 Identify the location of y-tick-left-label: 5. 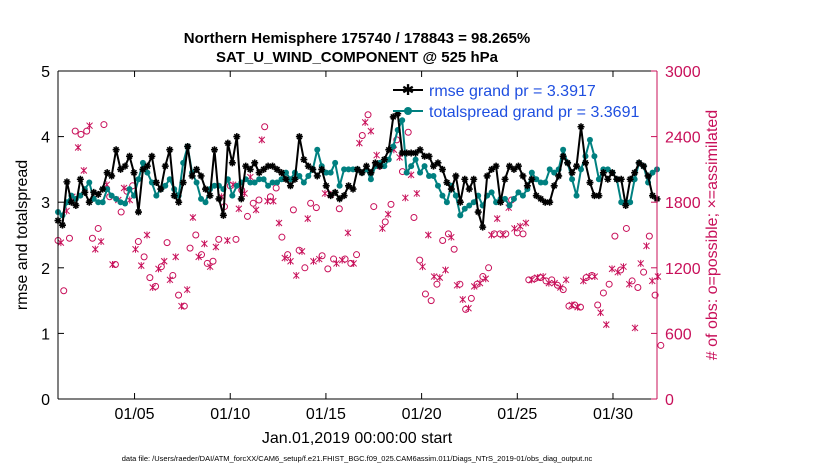
(45, 72).